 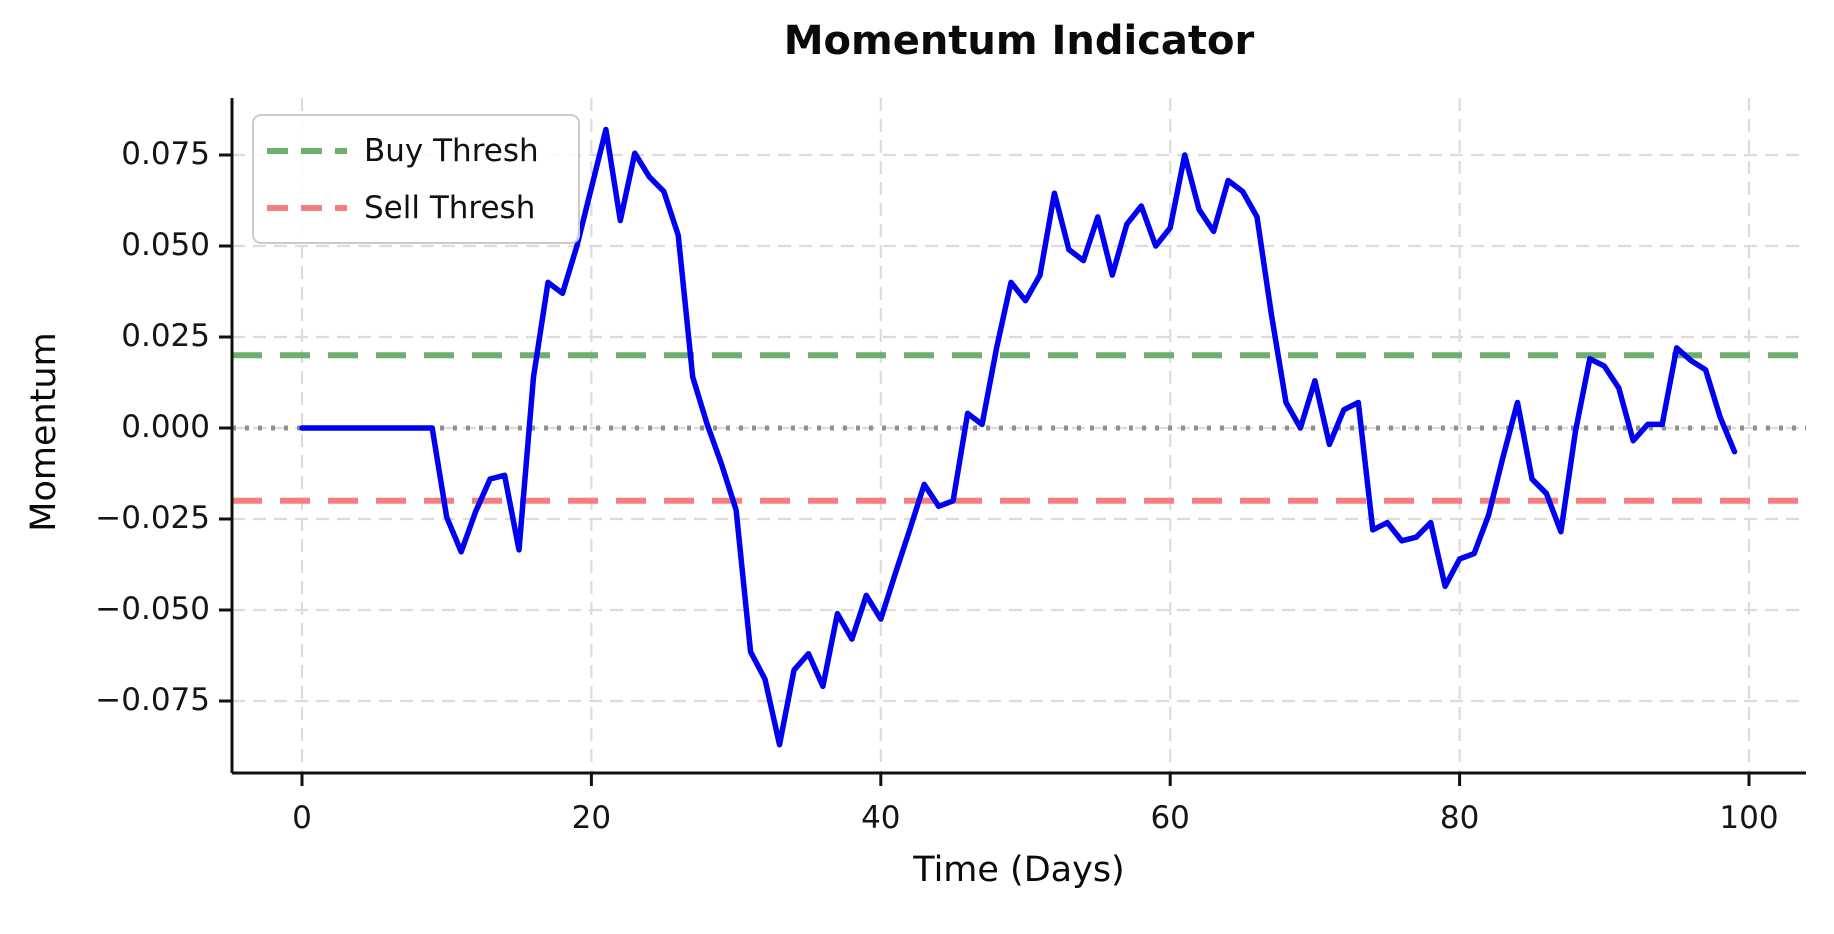 I want to click on x-tick-label: 60, so click(x=1170, y=818).